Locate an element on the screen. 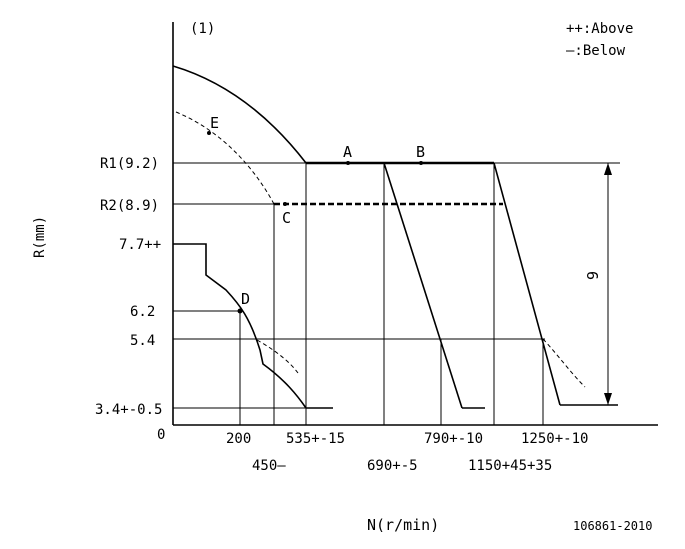 The height and width of the screenshot is (549, 685). y-axis-title: R(mm) is located at coordinates (40, 237).